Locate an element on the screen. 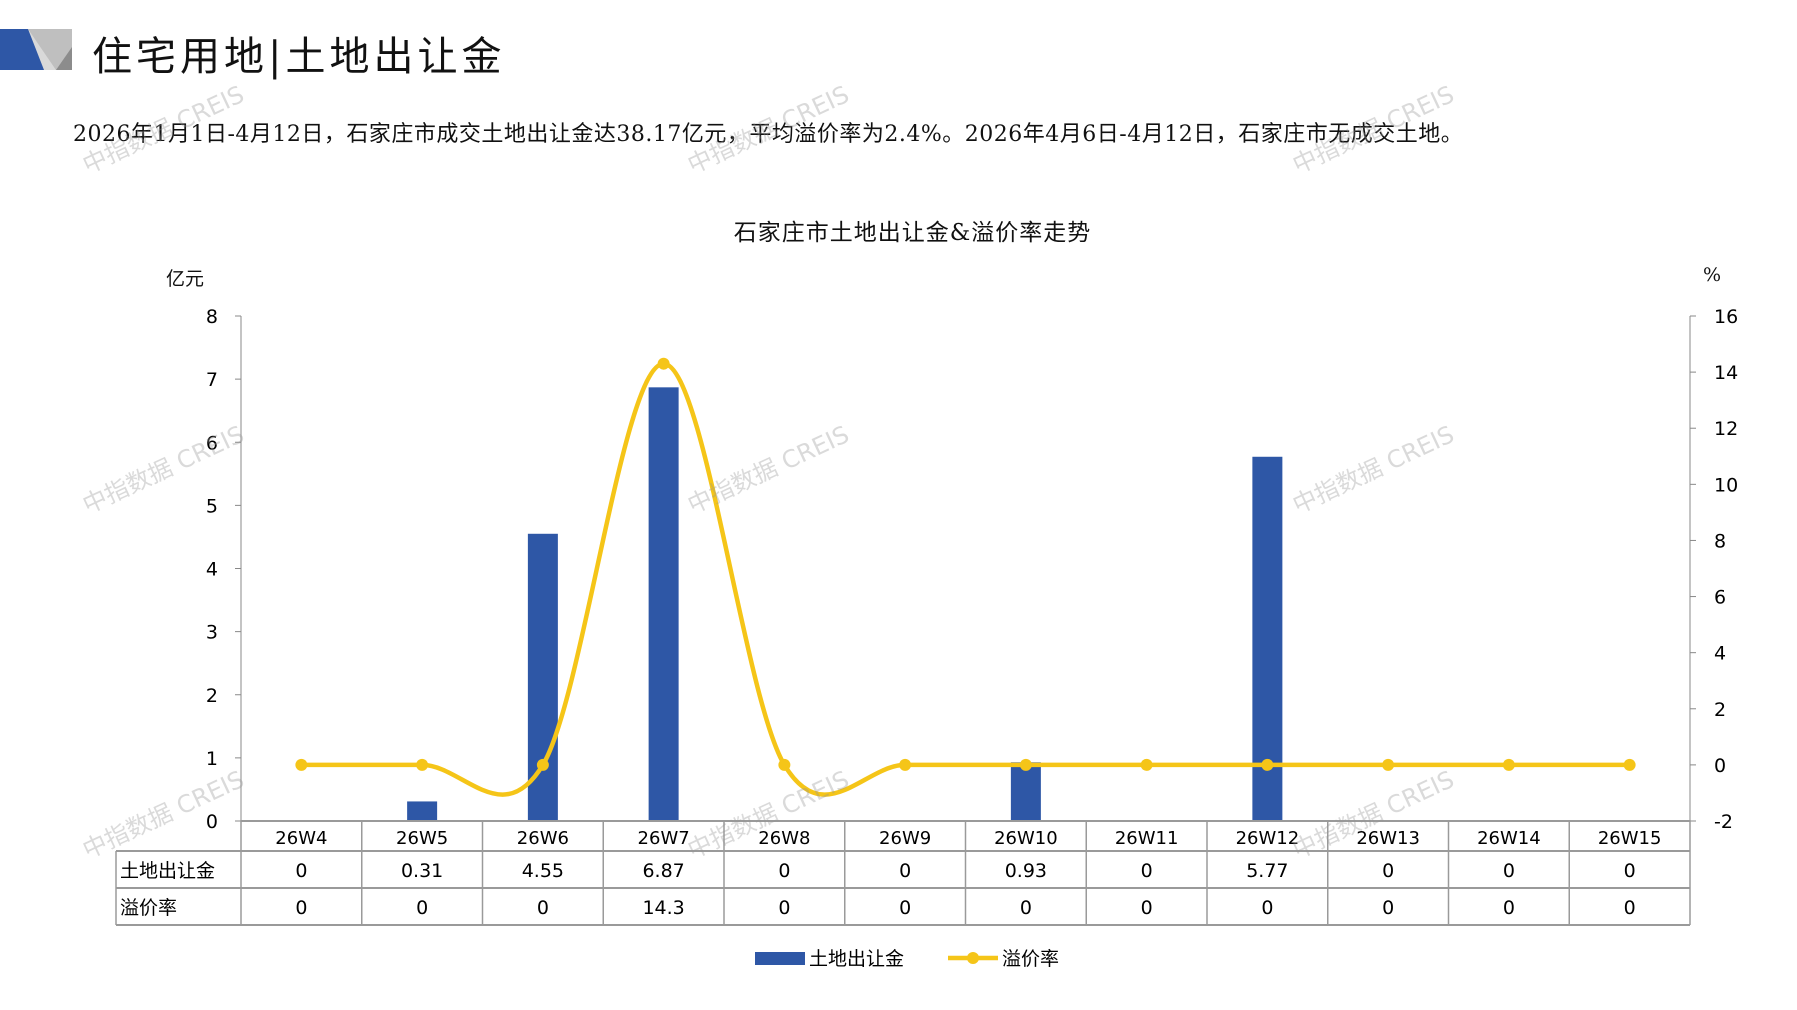 The width and height of the screenshot is (1797, 1010). left-tick-label: 7 is located at coordinates (212, 380).